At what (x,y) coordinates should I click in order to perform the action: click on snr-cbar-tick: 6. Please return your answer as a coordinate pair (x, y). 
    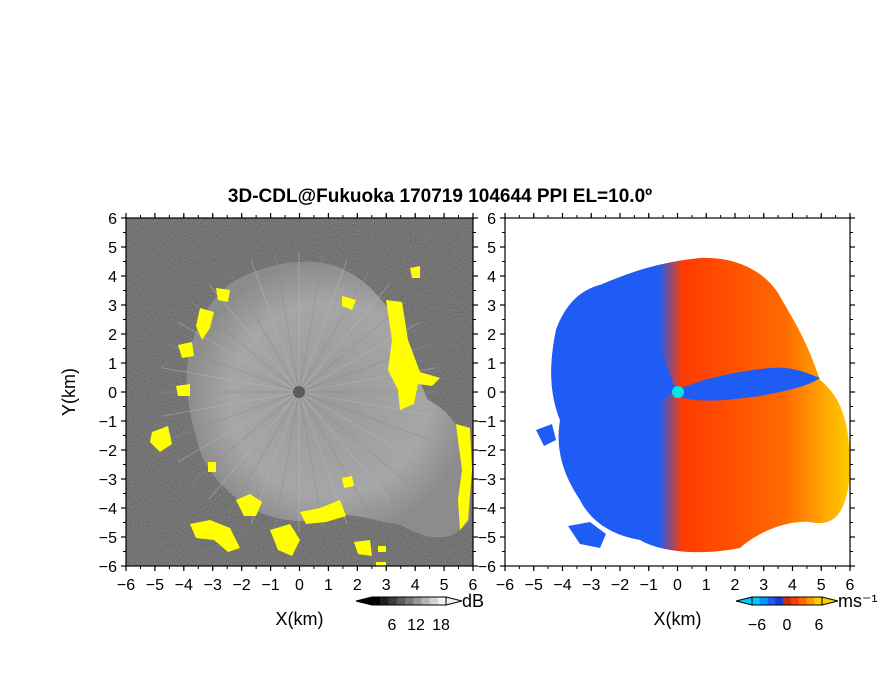
    Looking at the image, I should click on (392, 625).